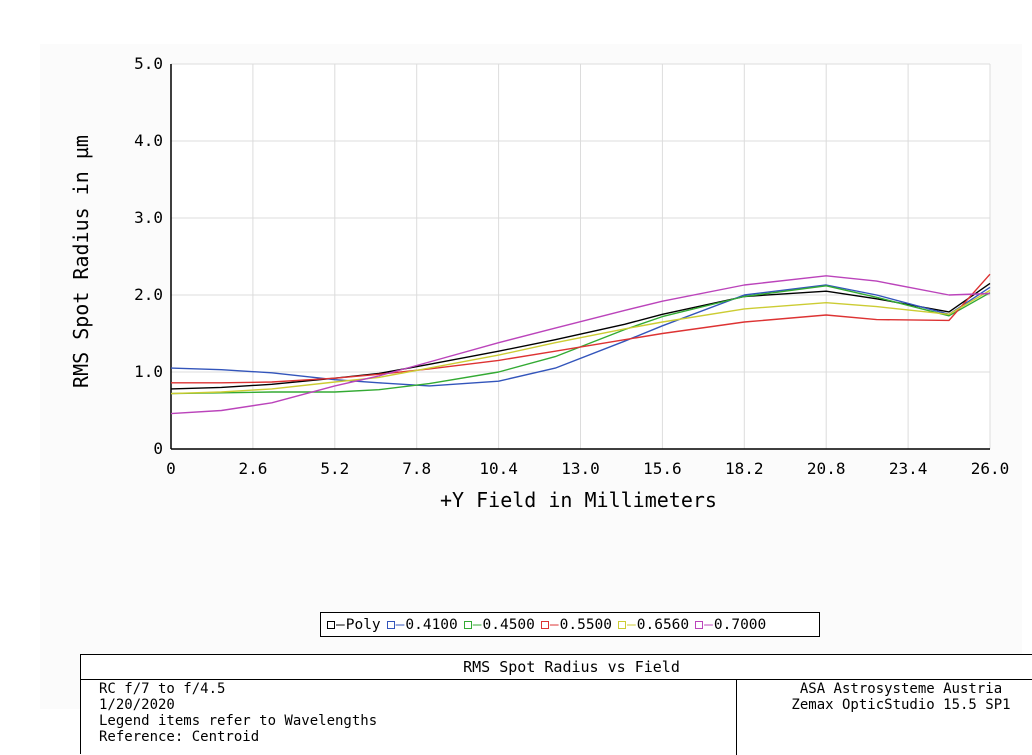 The height and width of the screenshot is (755, 1032). Describe the element at coordinates (744, 468) in the screenshot. I see `x-tick-label: 18.2` at that location.